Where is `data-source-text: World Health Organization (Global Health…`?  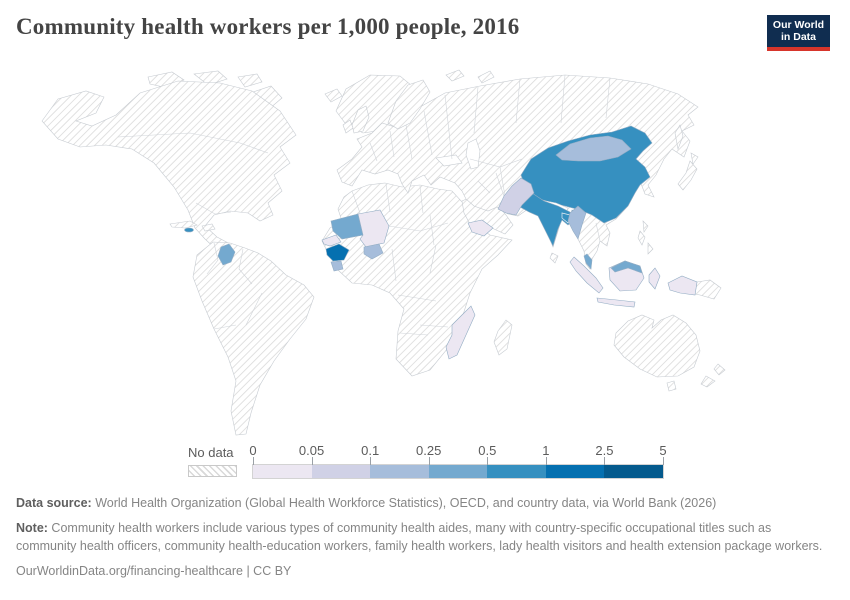 data-source-text: World Health Organization (Global Health… is located at coordinates (404, 503).